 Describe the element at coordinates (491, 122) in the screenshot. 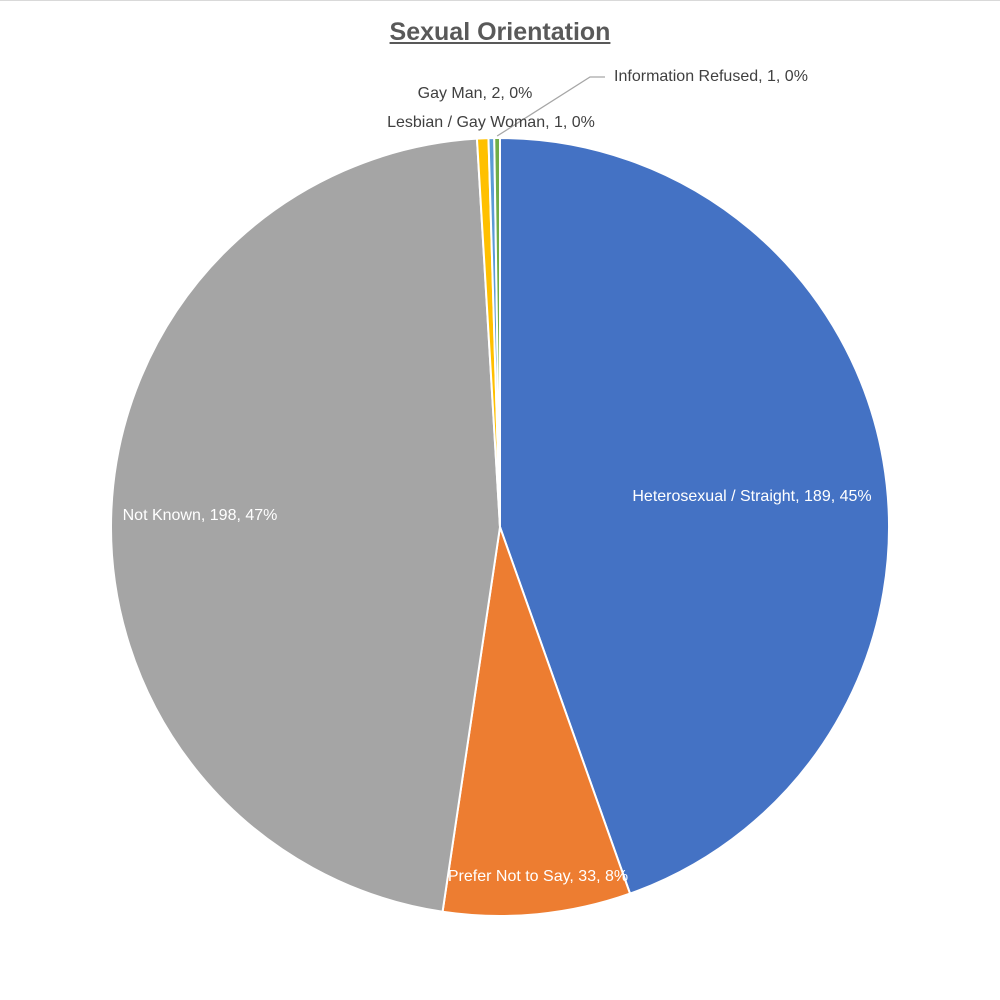

I see `data-label-lesbian-gay-woman: Lesbian / Gay Woman, 1, 0%` at that location.